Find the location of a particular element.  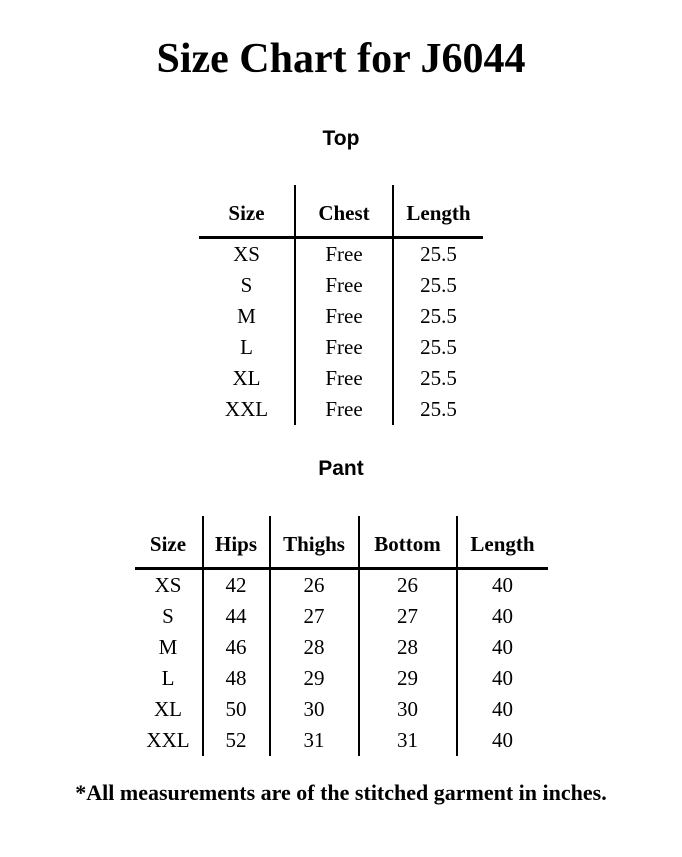

top-section-heading: Top is located at coordinates (341, 139).